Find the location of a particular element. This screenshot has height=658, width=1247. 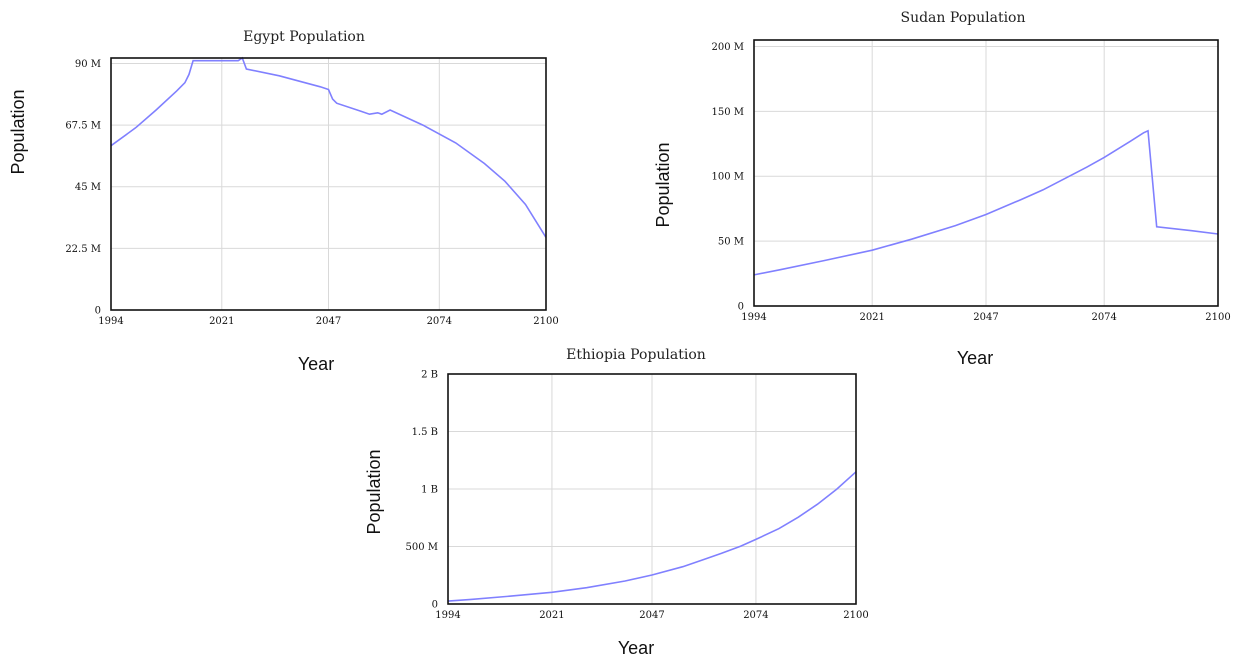

y-tick-label: 1 B is located at coordinates (429, 490).